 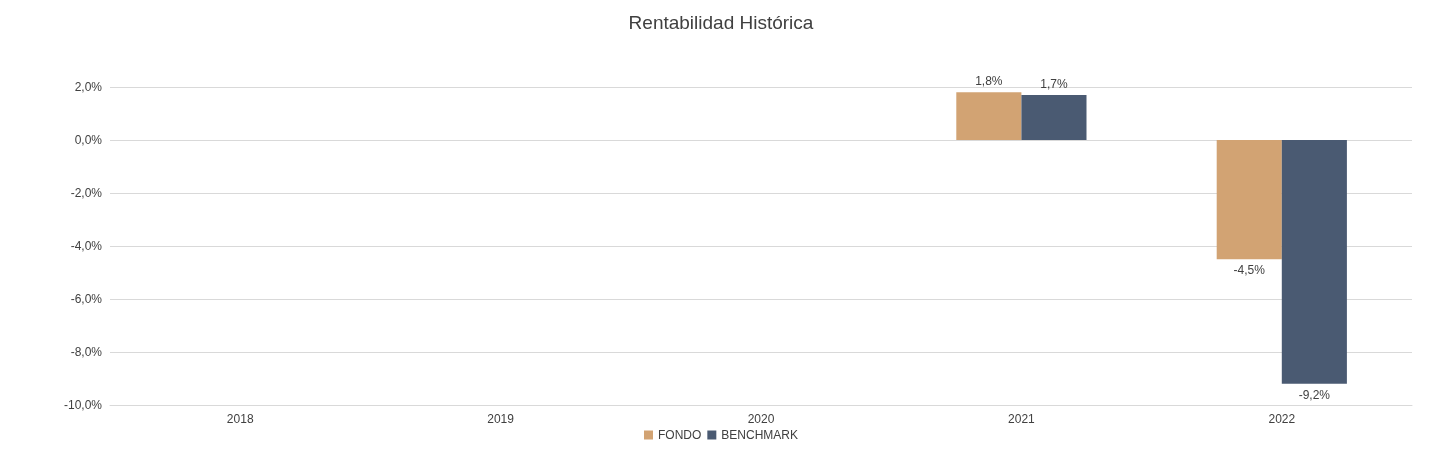 I want to click on y-tick-label: -4,0%, so click(x=86, y=246).